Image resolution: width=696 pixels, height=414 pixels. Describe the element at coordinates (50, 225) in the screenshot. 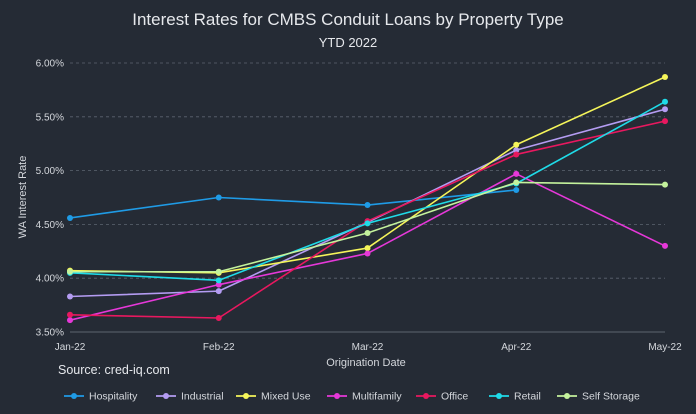

I see `y-tick-label: 4.50%` at that location.